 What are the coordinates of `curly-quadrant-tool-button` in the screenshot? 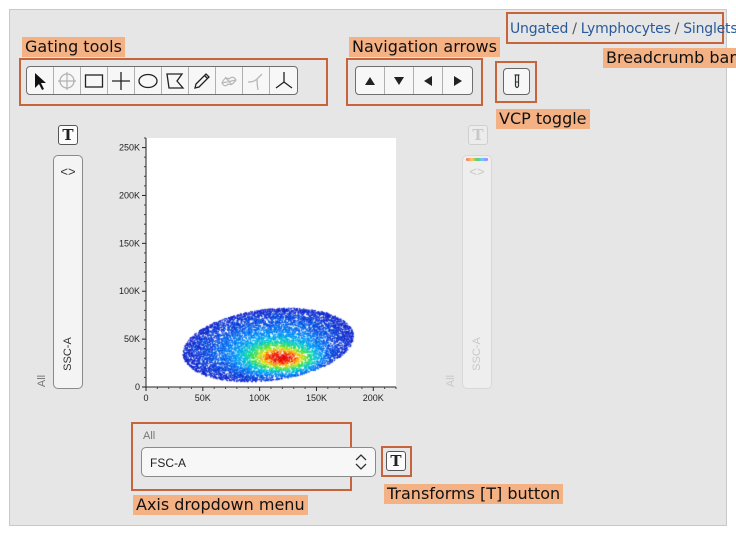 It's located at (256, 80).